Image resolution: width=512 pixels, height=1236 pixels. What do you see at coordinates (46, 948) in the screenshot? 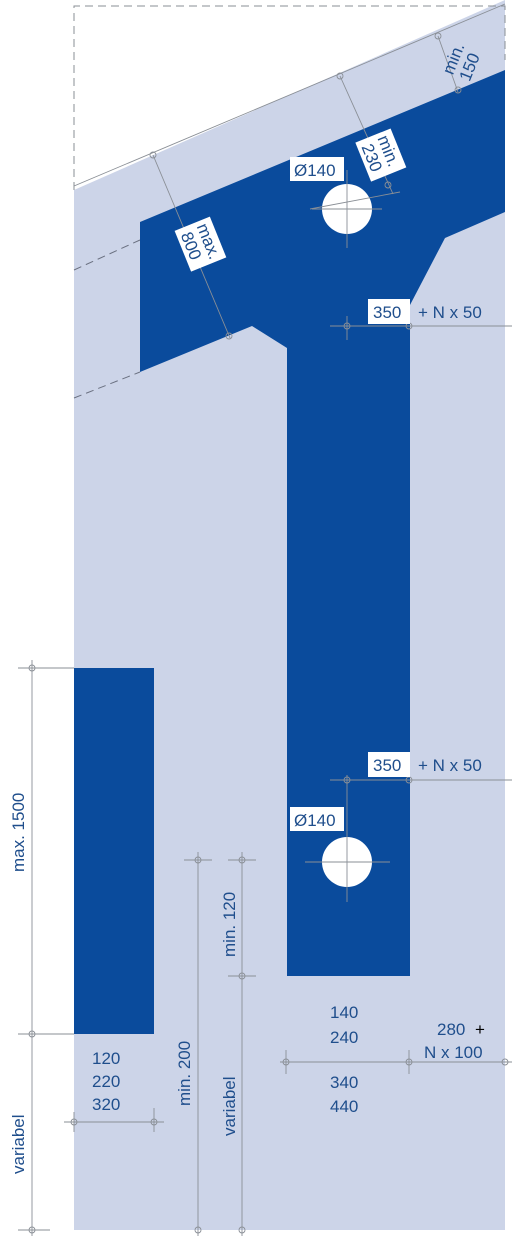
I see `left-dimension-chain` at bounding box center [46, 948].